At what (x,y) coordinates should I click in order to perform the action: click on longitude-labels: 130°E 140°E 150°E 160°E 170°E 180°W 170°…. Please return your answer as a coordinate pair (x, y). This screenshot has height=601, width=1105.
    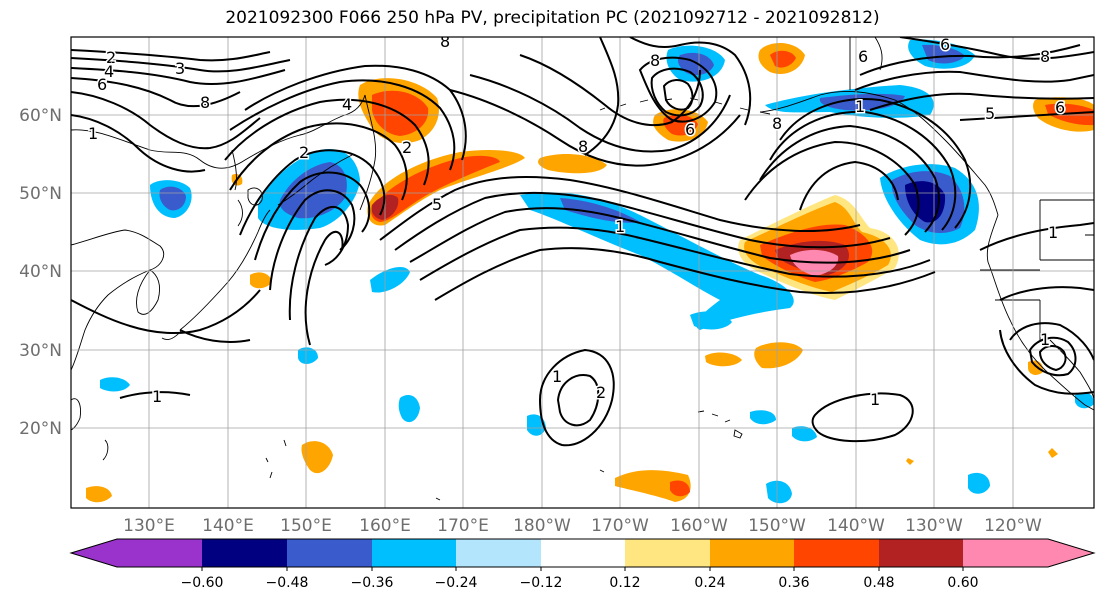
    Looking at the image, I should click on (582, 526).